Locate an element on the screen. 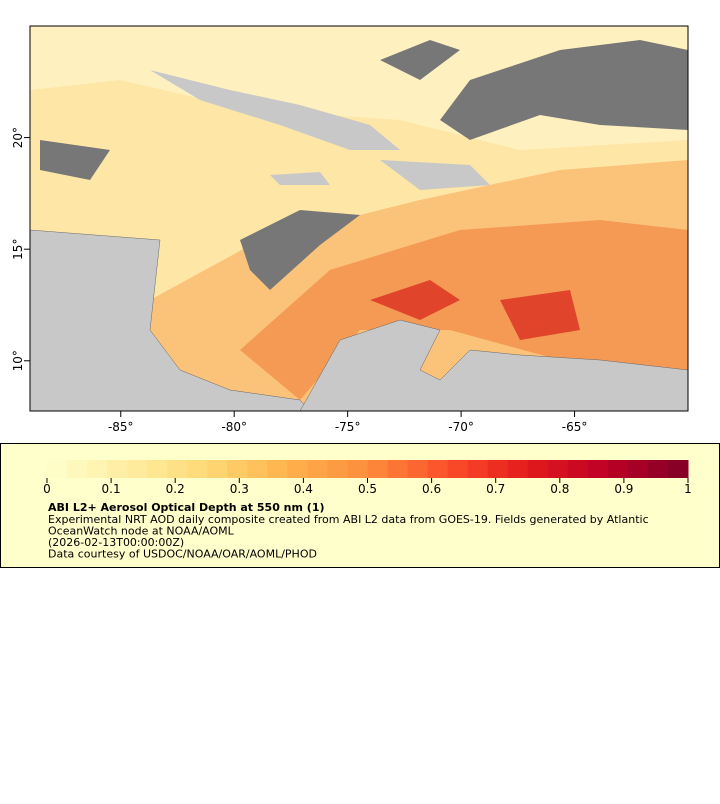 The image size is (720, 804). y-tick-label: 20° is located at coordinates (18, 137).